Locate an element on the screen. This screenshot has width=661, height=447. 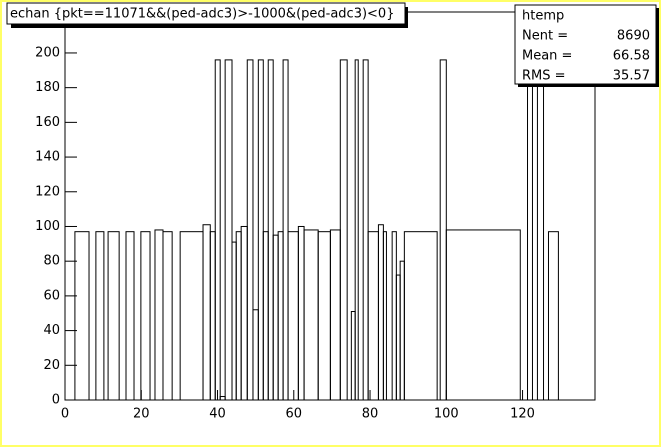
stats-value: 35.57 is located at coordinates (631, 76).